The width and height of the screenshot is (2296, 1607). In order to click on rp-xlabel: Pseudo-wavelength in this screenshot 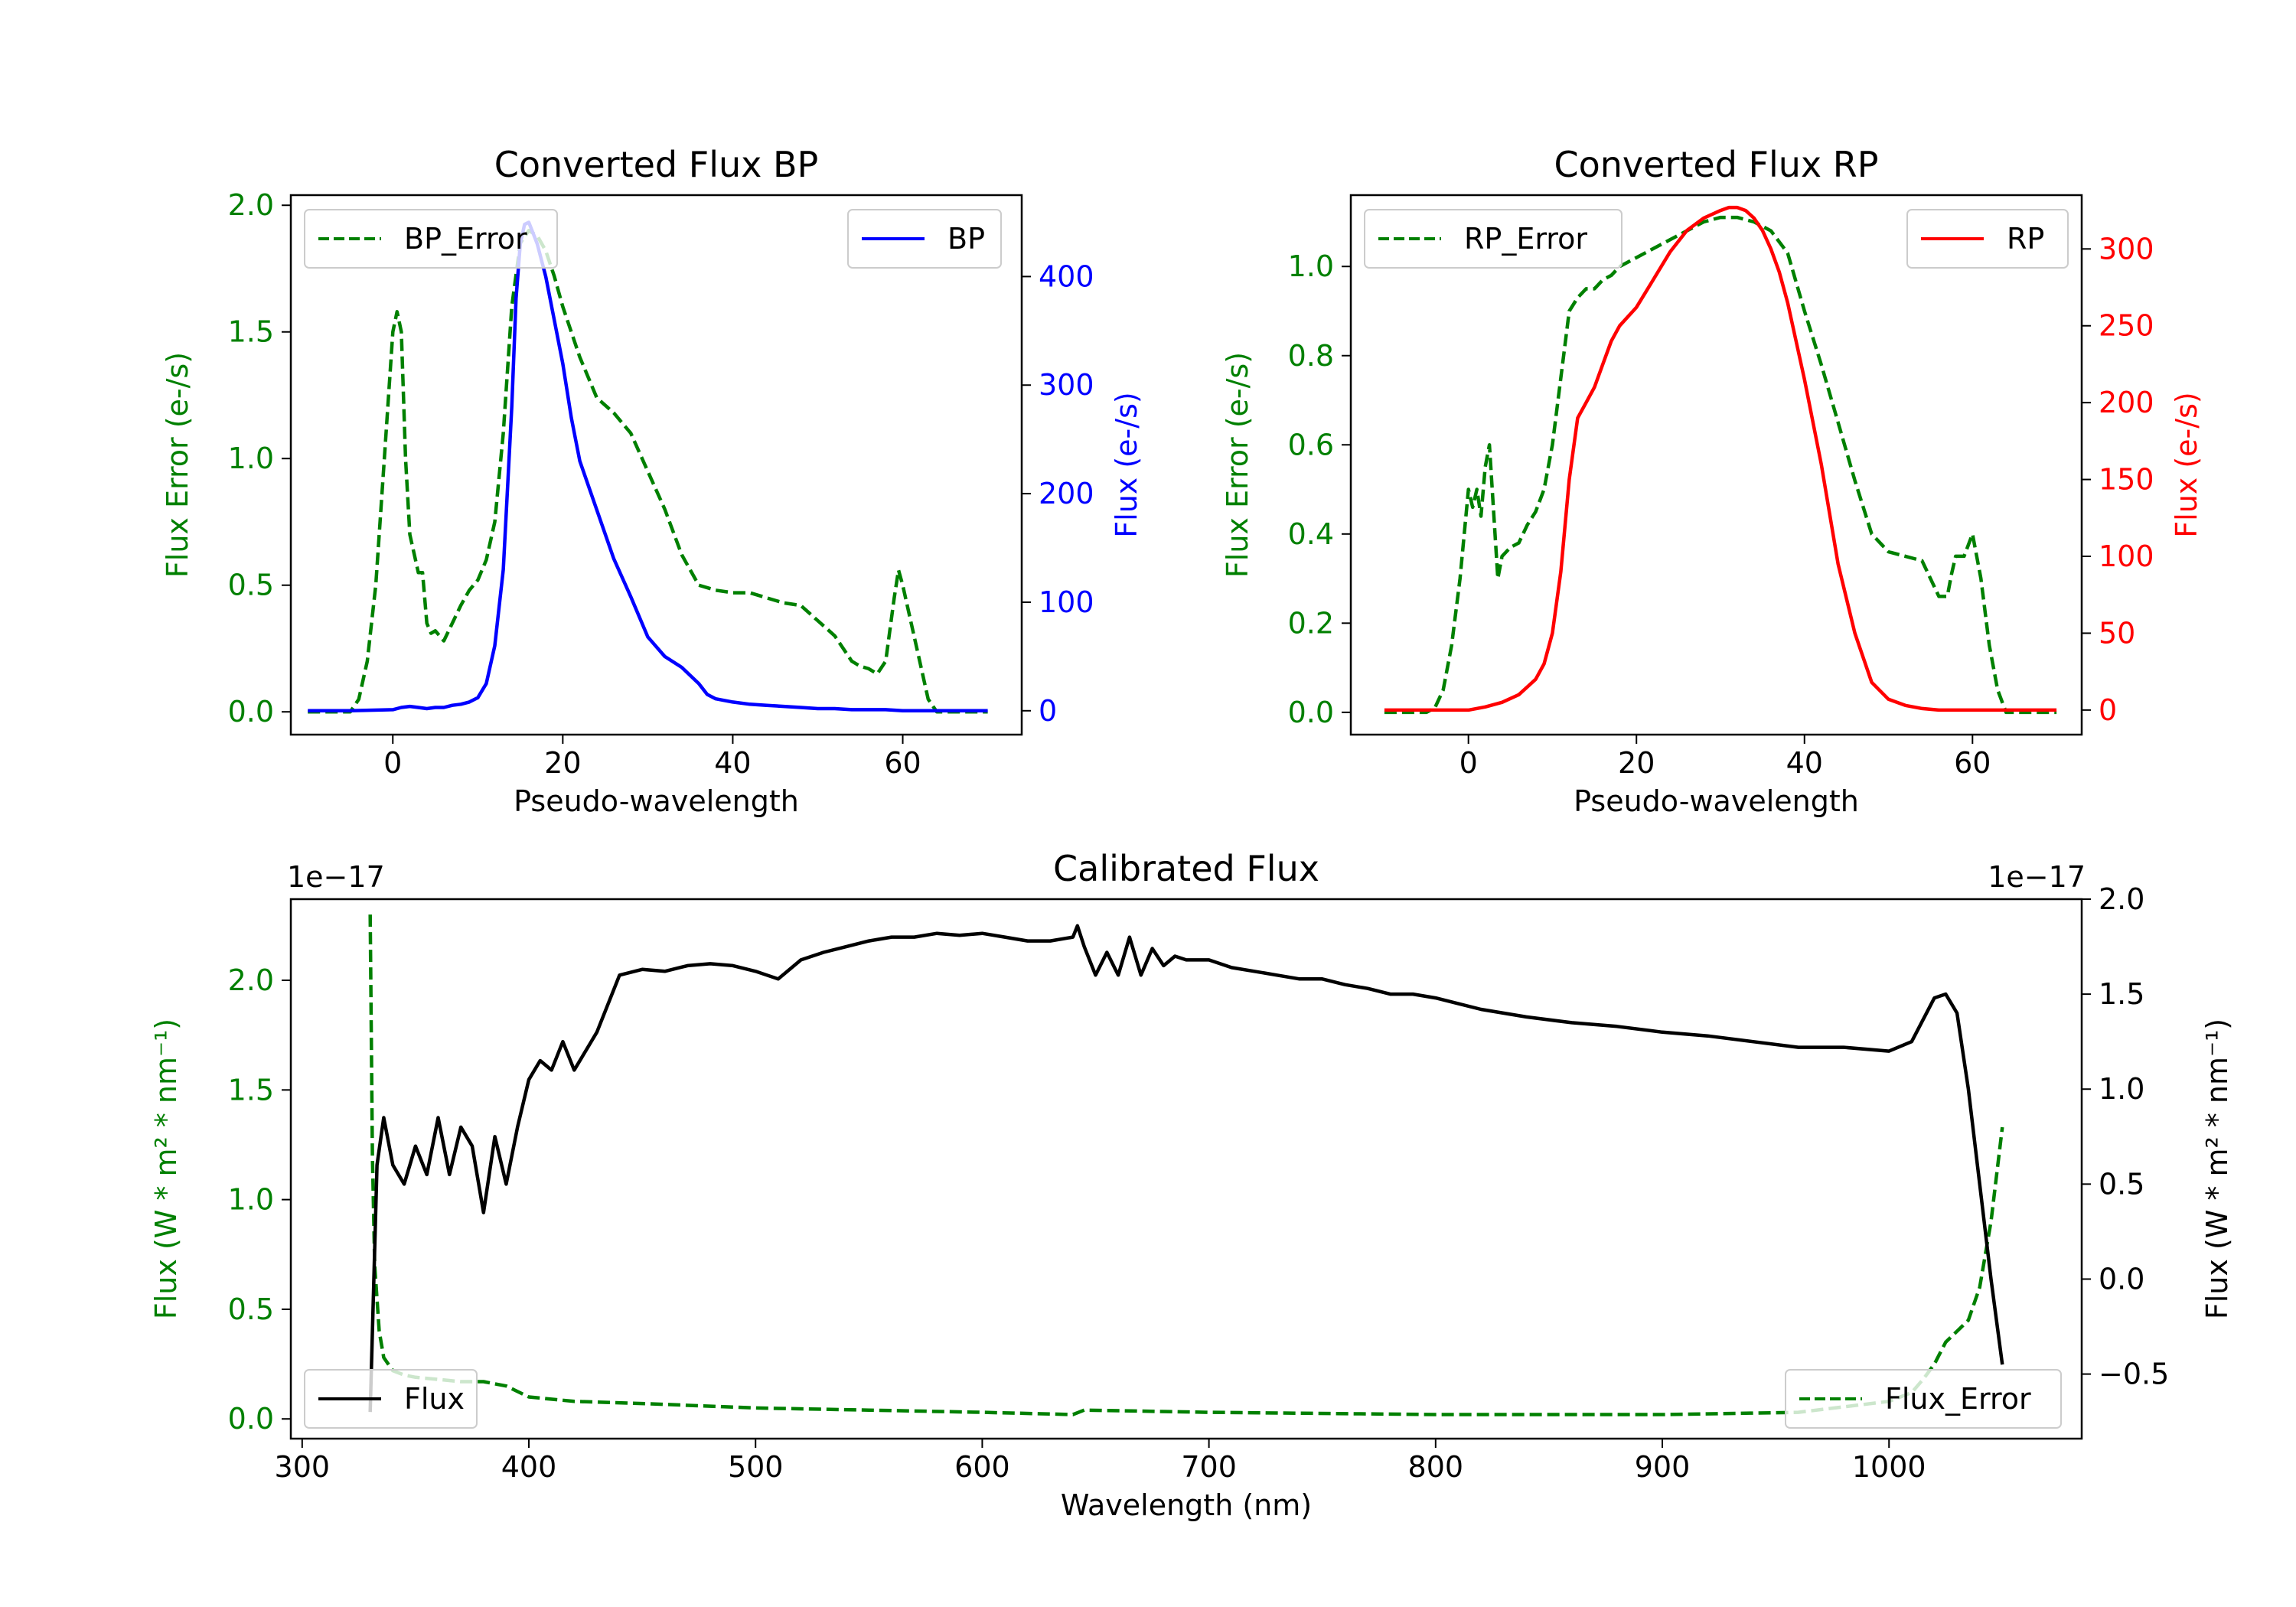, I will do `click(1716, 801)`.